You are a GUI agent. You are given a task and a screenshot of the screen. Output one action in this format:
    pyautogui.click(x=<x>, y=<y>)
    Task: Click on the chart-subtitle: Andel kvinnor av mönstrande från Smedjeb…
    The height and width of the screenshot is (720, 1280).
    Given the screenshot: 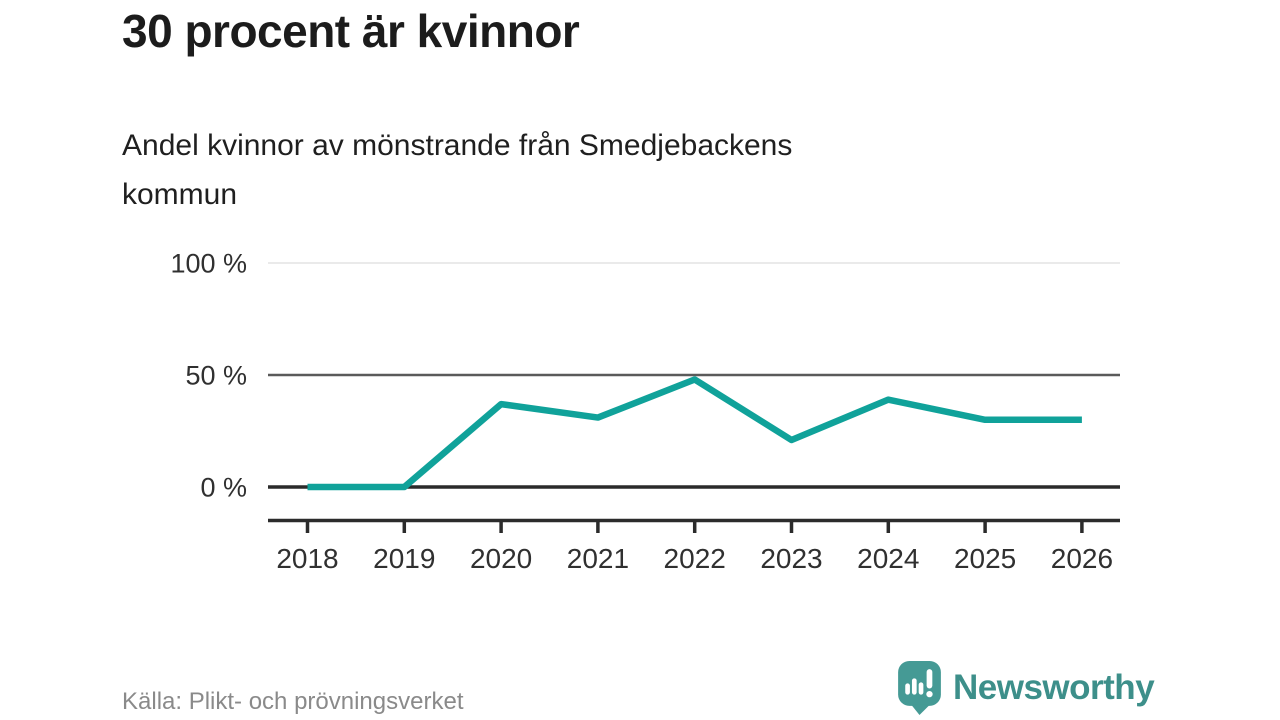 What is the action you would take?
    pyautogui.click(x=457, y=170)
    